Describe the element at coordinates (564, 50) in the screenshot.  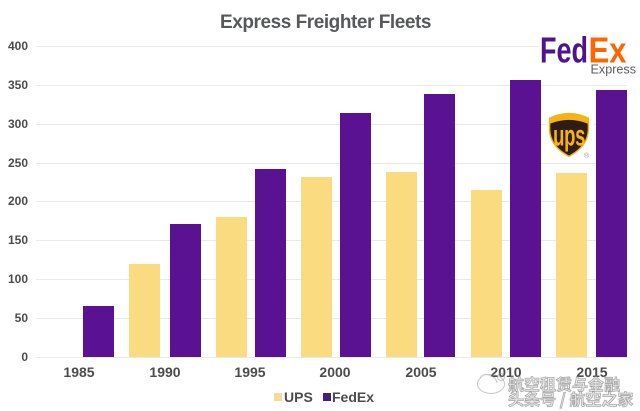
I see `svg-text: Fed` at that location.